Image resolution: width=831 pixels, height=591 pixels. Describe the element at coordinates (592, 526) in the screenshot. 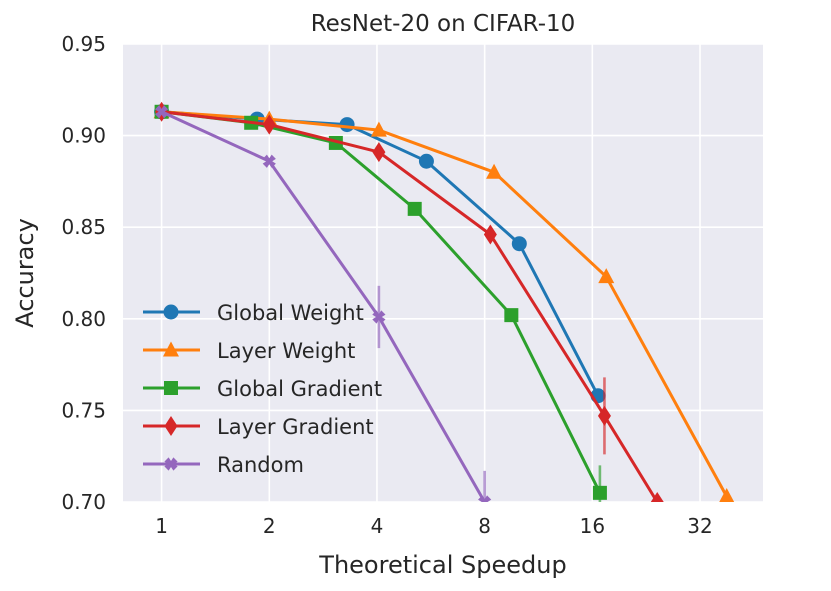

I see `x-tick-label: 16` at that location.